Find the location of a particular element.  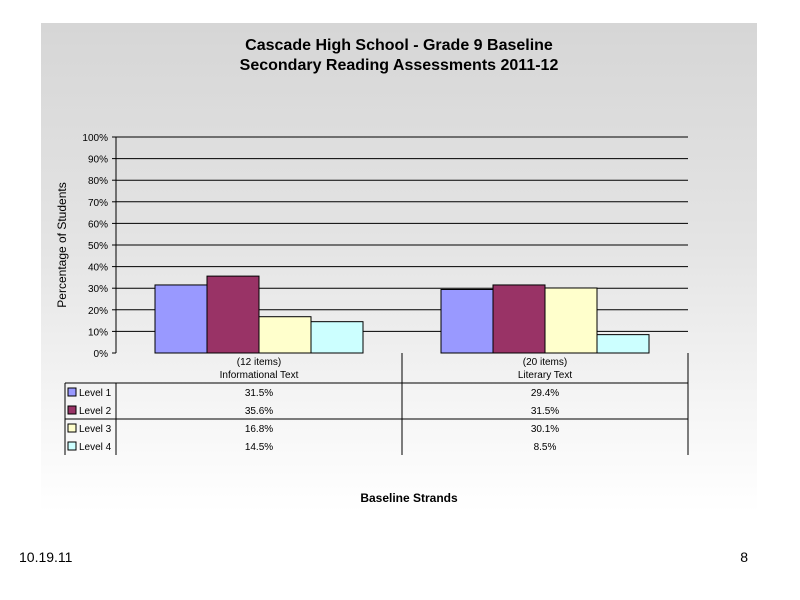

category-label: (12 items) is located at coordinates (259, 362).